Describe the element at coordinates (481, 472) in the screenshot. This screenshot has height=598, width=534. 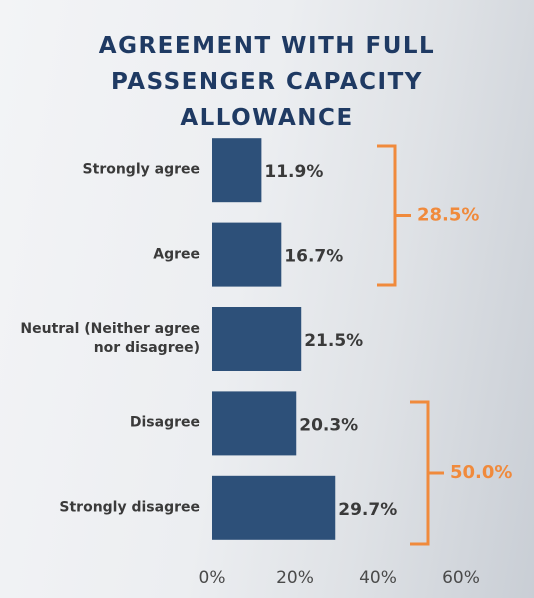
I see `annotation: 50.0%` at that location.